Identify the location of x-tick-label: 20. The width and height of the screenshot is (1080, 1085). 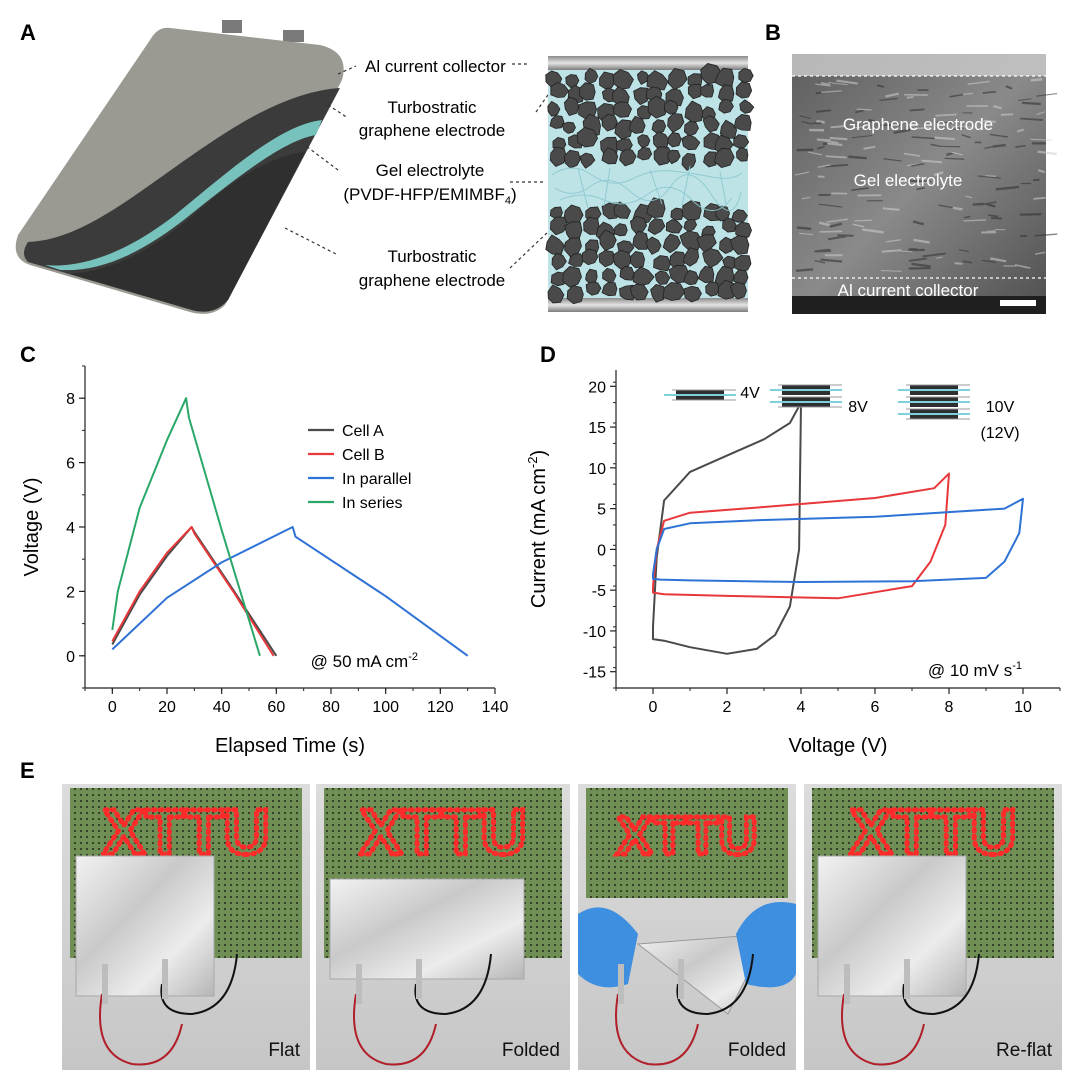
(167, 707).